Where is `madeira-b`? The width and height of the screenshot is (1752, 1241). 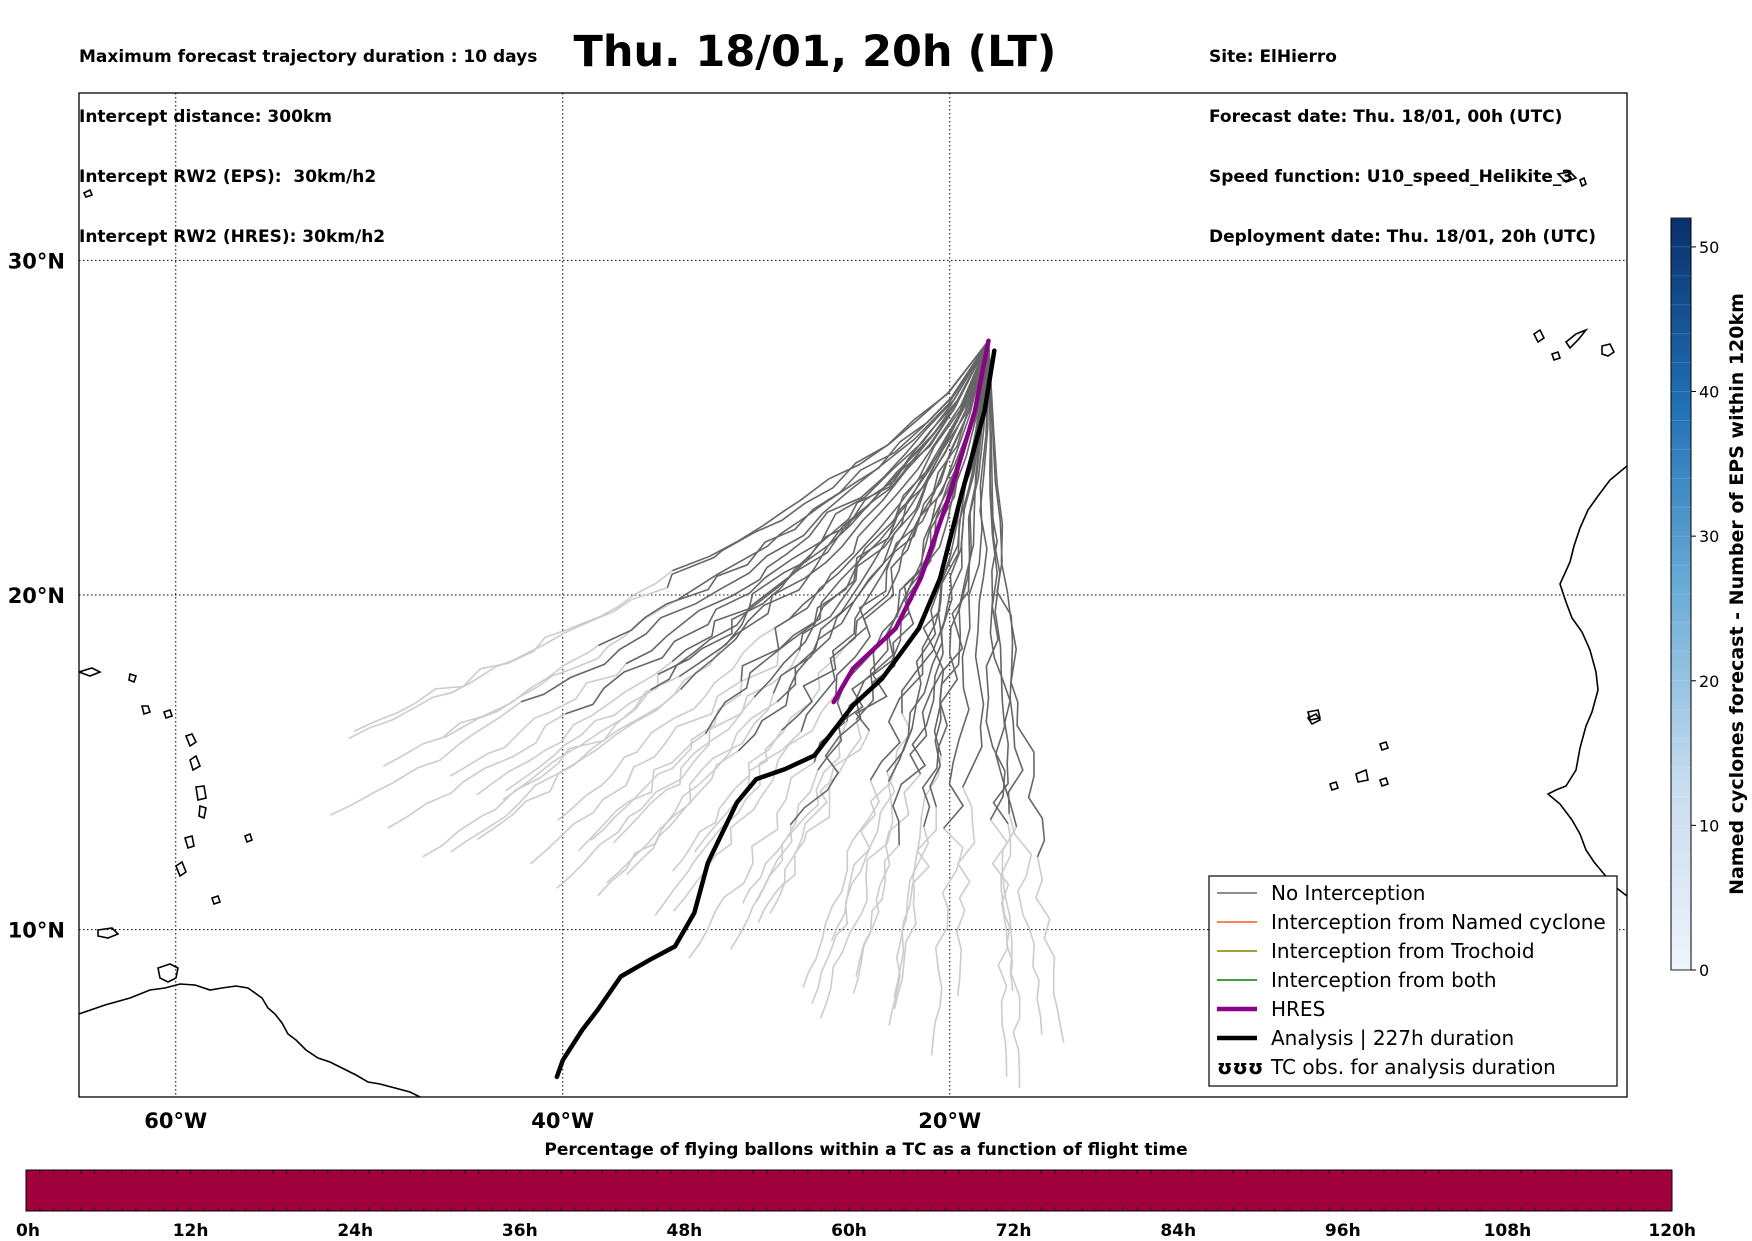
madeira-b is located at coordinates (1583, 182).